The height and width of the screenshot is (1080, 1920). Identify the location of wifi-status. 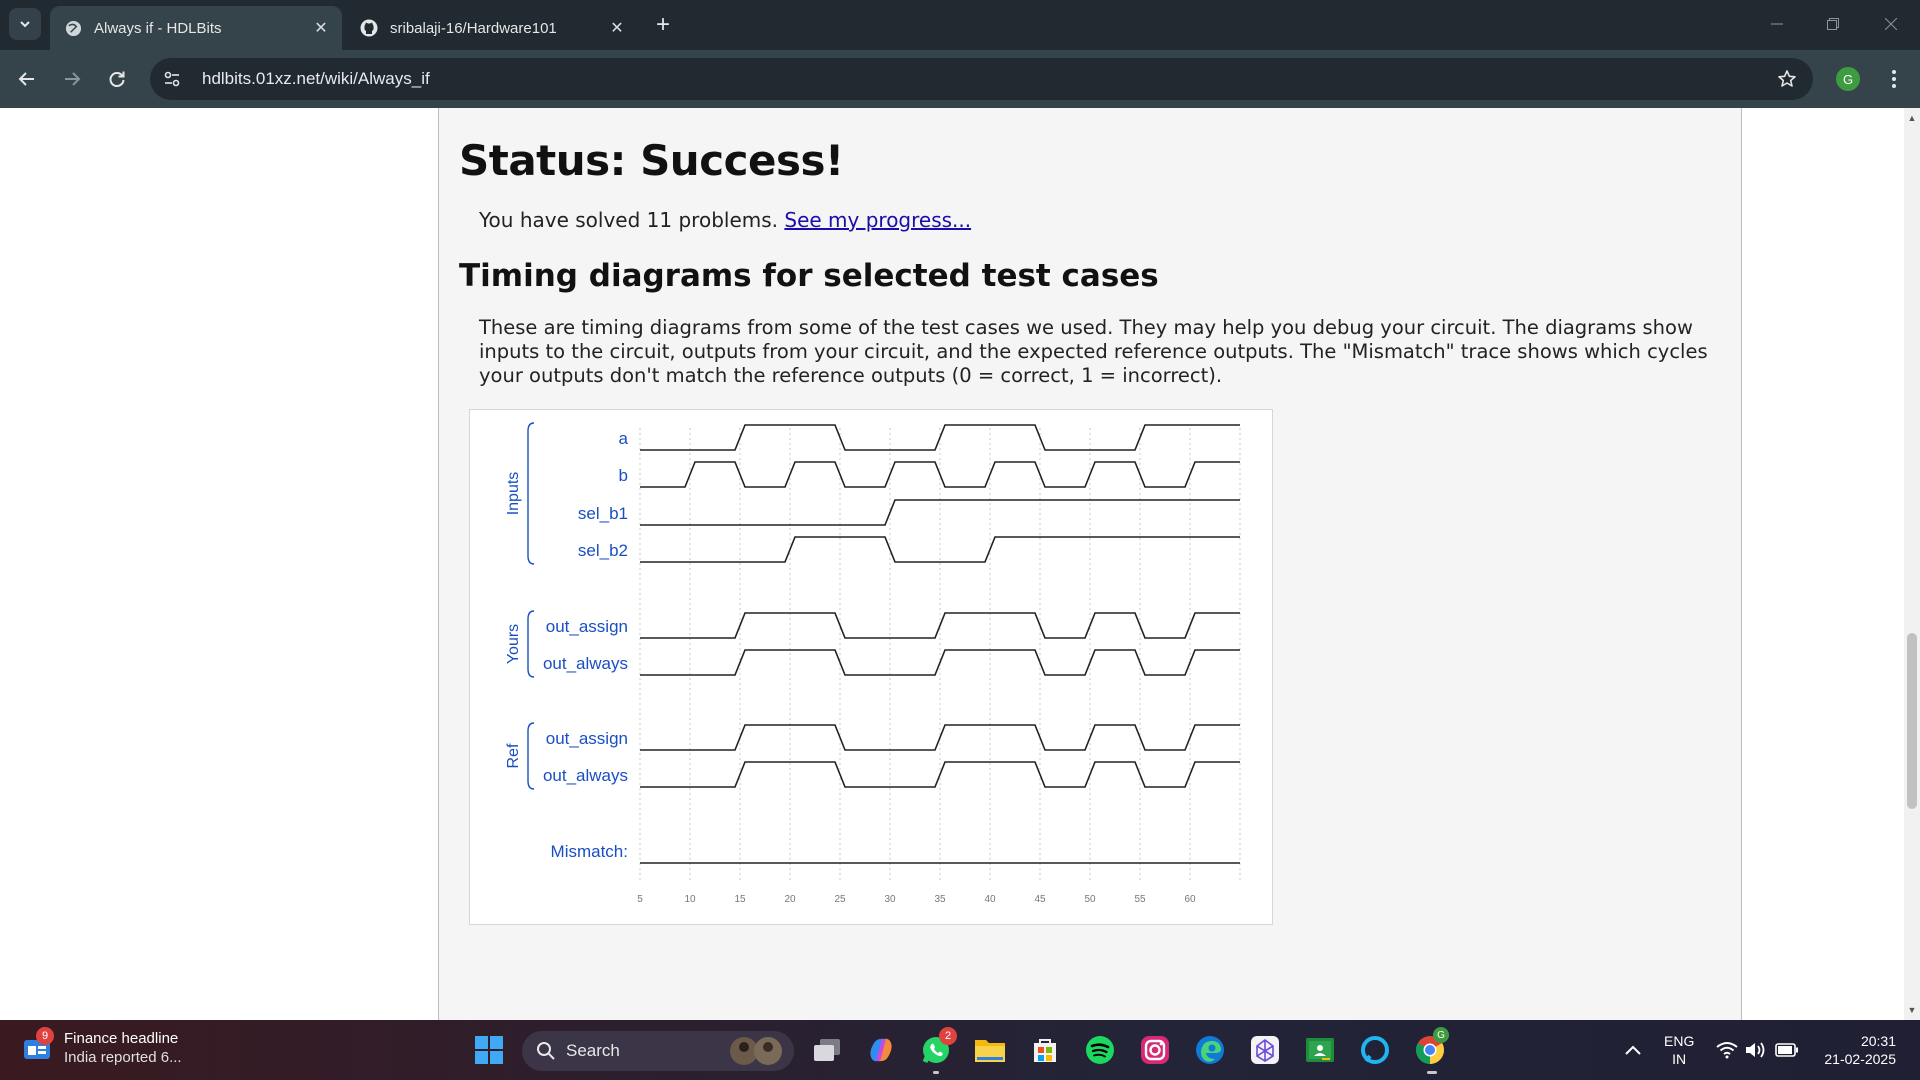
(1727, 1050).